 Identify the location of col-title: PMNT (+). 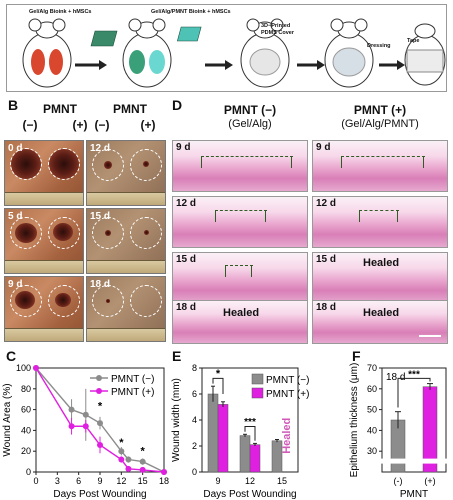
(380, 110).